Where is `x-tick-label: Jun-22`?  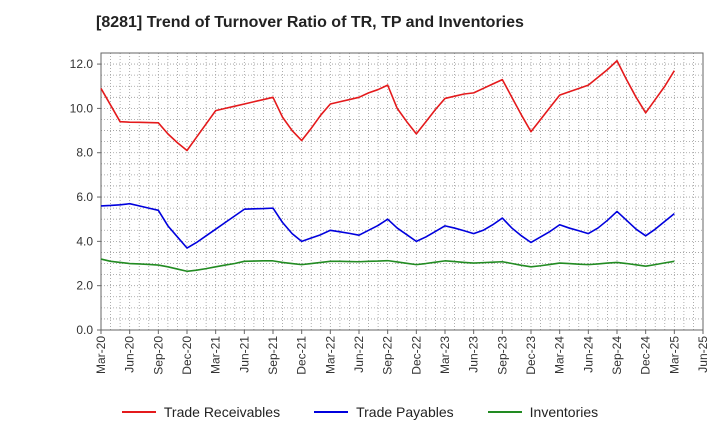
x-tick-label: Jun-22 is located at coordinates (359, 354).